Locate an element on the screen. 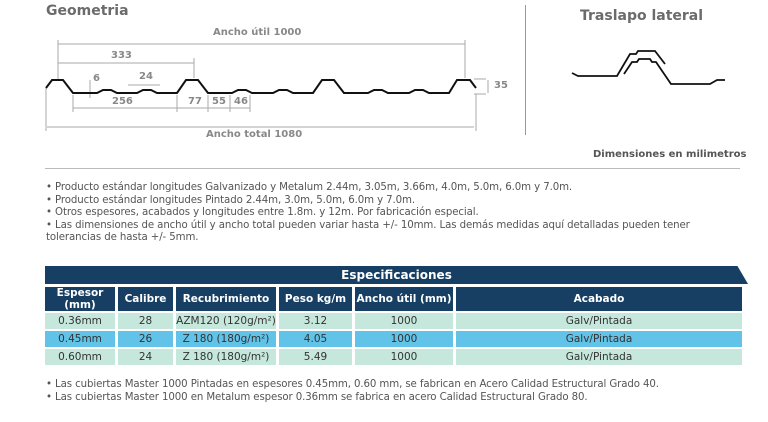 The width and height of the screenshot is (768, 422). cell: 0.60mm is located at coordinates (80, 357).